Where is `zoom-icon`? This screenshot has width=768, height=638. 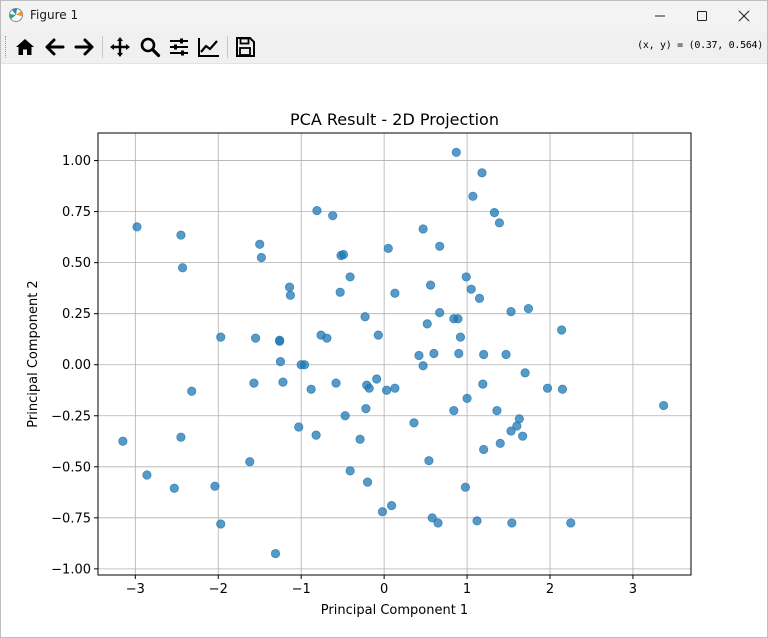
zoom-icon is located at coordinates (150, 47).